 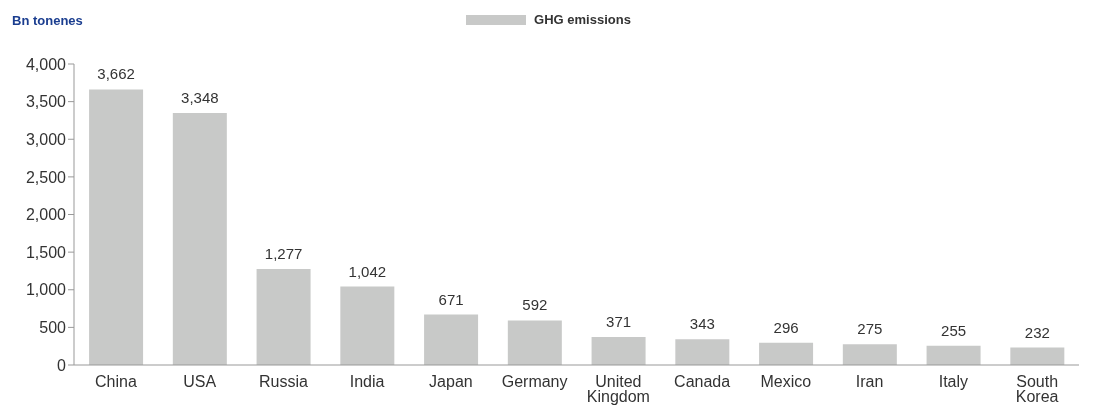 I want to click on y-tick-label: 3,500, so click(x=46, y=102).